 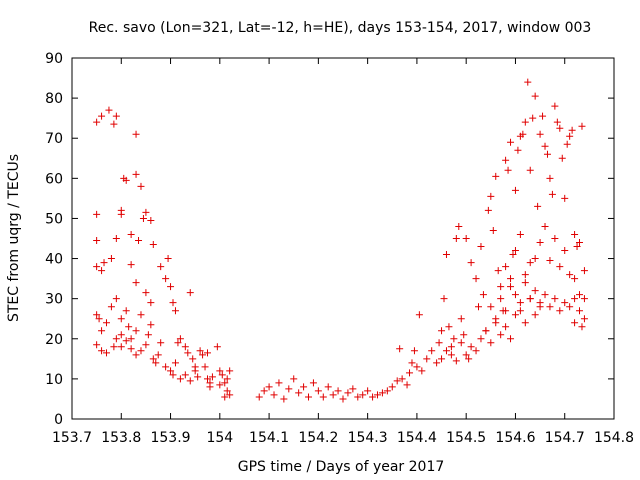 I want to click on x-tick-label: 153.9, so click(x=170, y=438).